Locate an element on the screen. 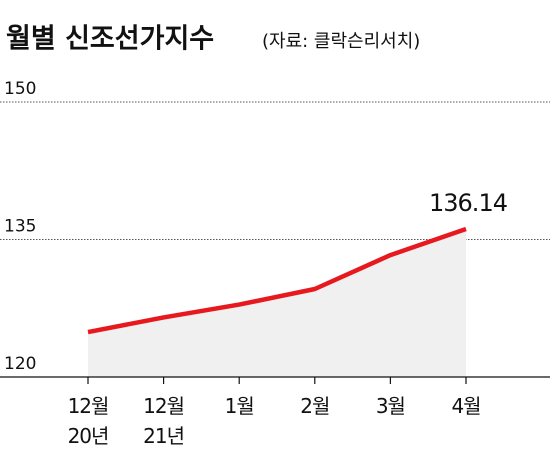 This screenshot has width=550, height=455. y-tick-label: 135 is located at coordinates (20, 227).